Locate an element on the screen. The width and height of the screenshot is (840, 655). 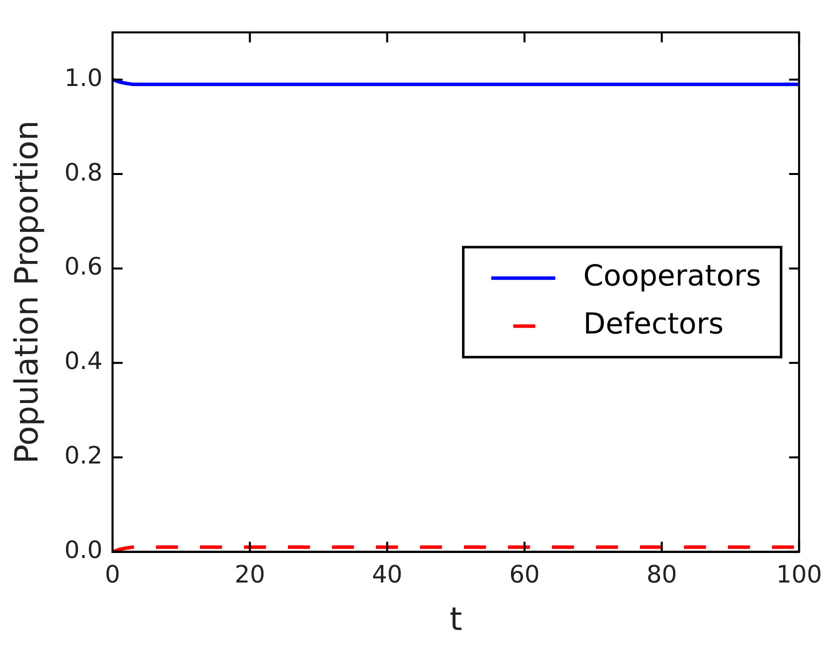
y-axis-title: Population Proportion is located at coordinates (27, 292).